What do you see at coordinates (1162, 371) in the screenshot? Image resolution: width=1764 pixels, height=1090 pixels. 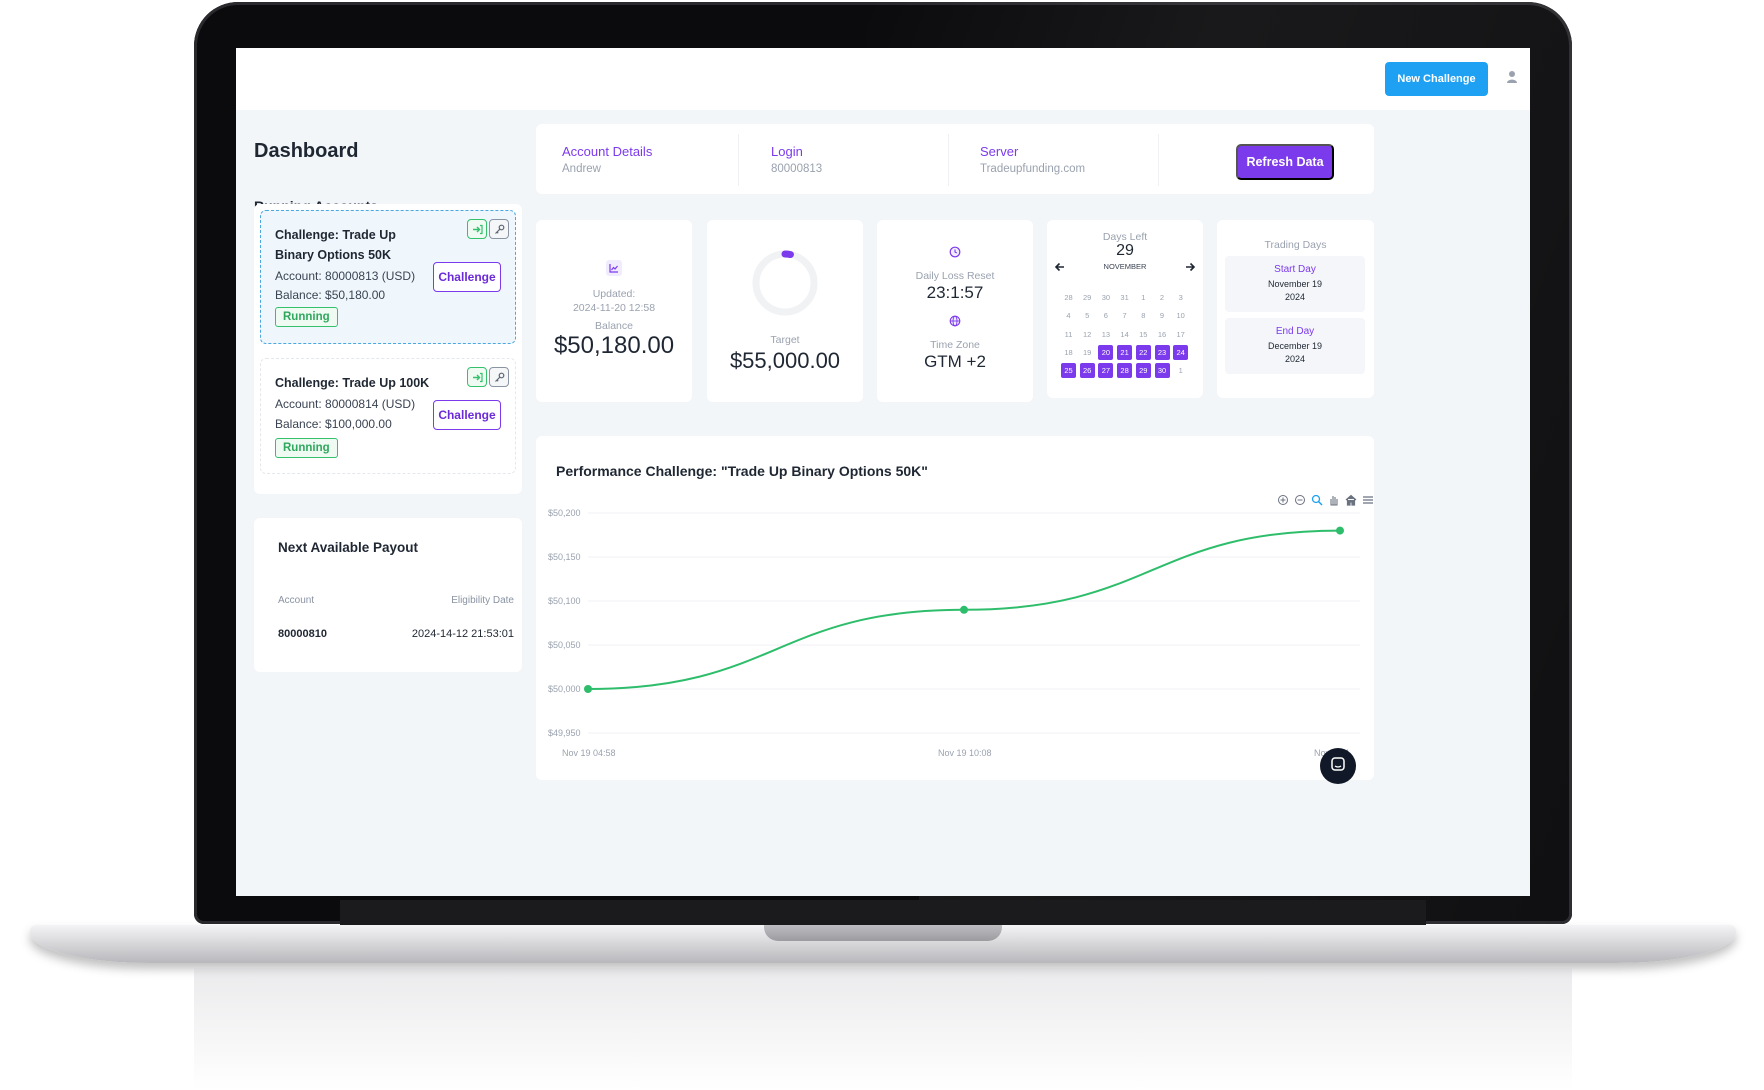 I see `calendar-day-selected: 30` at bounding box center [1162, 371].